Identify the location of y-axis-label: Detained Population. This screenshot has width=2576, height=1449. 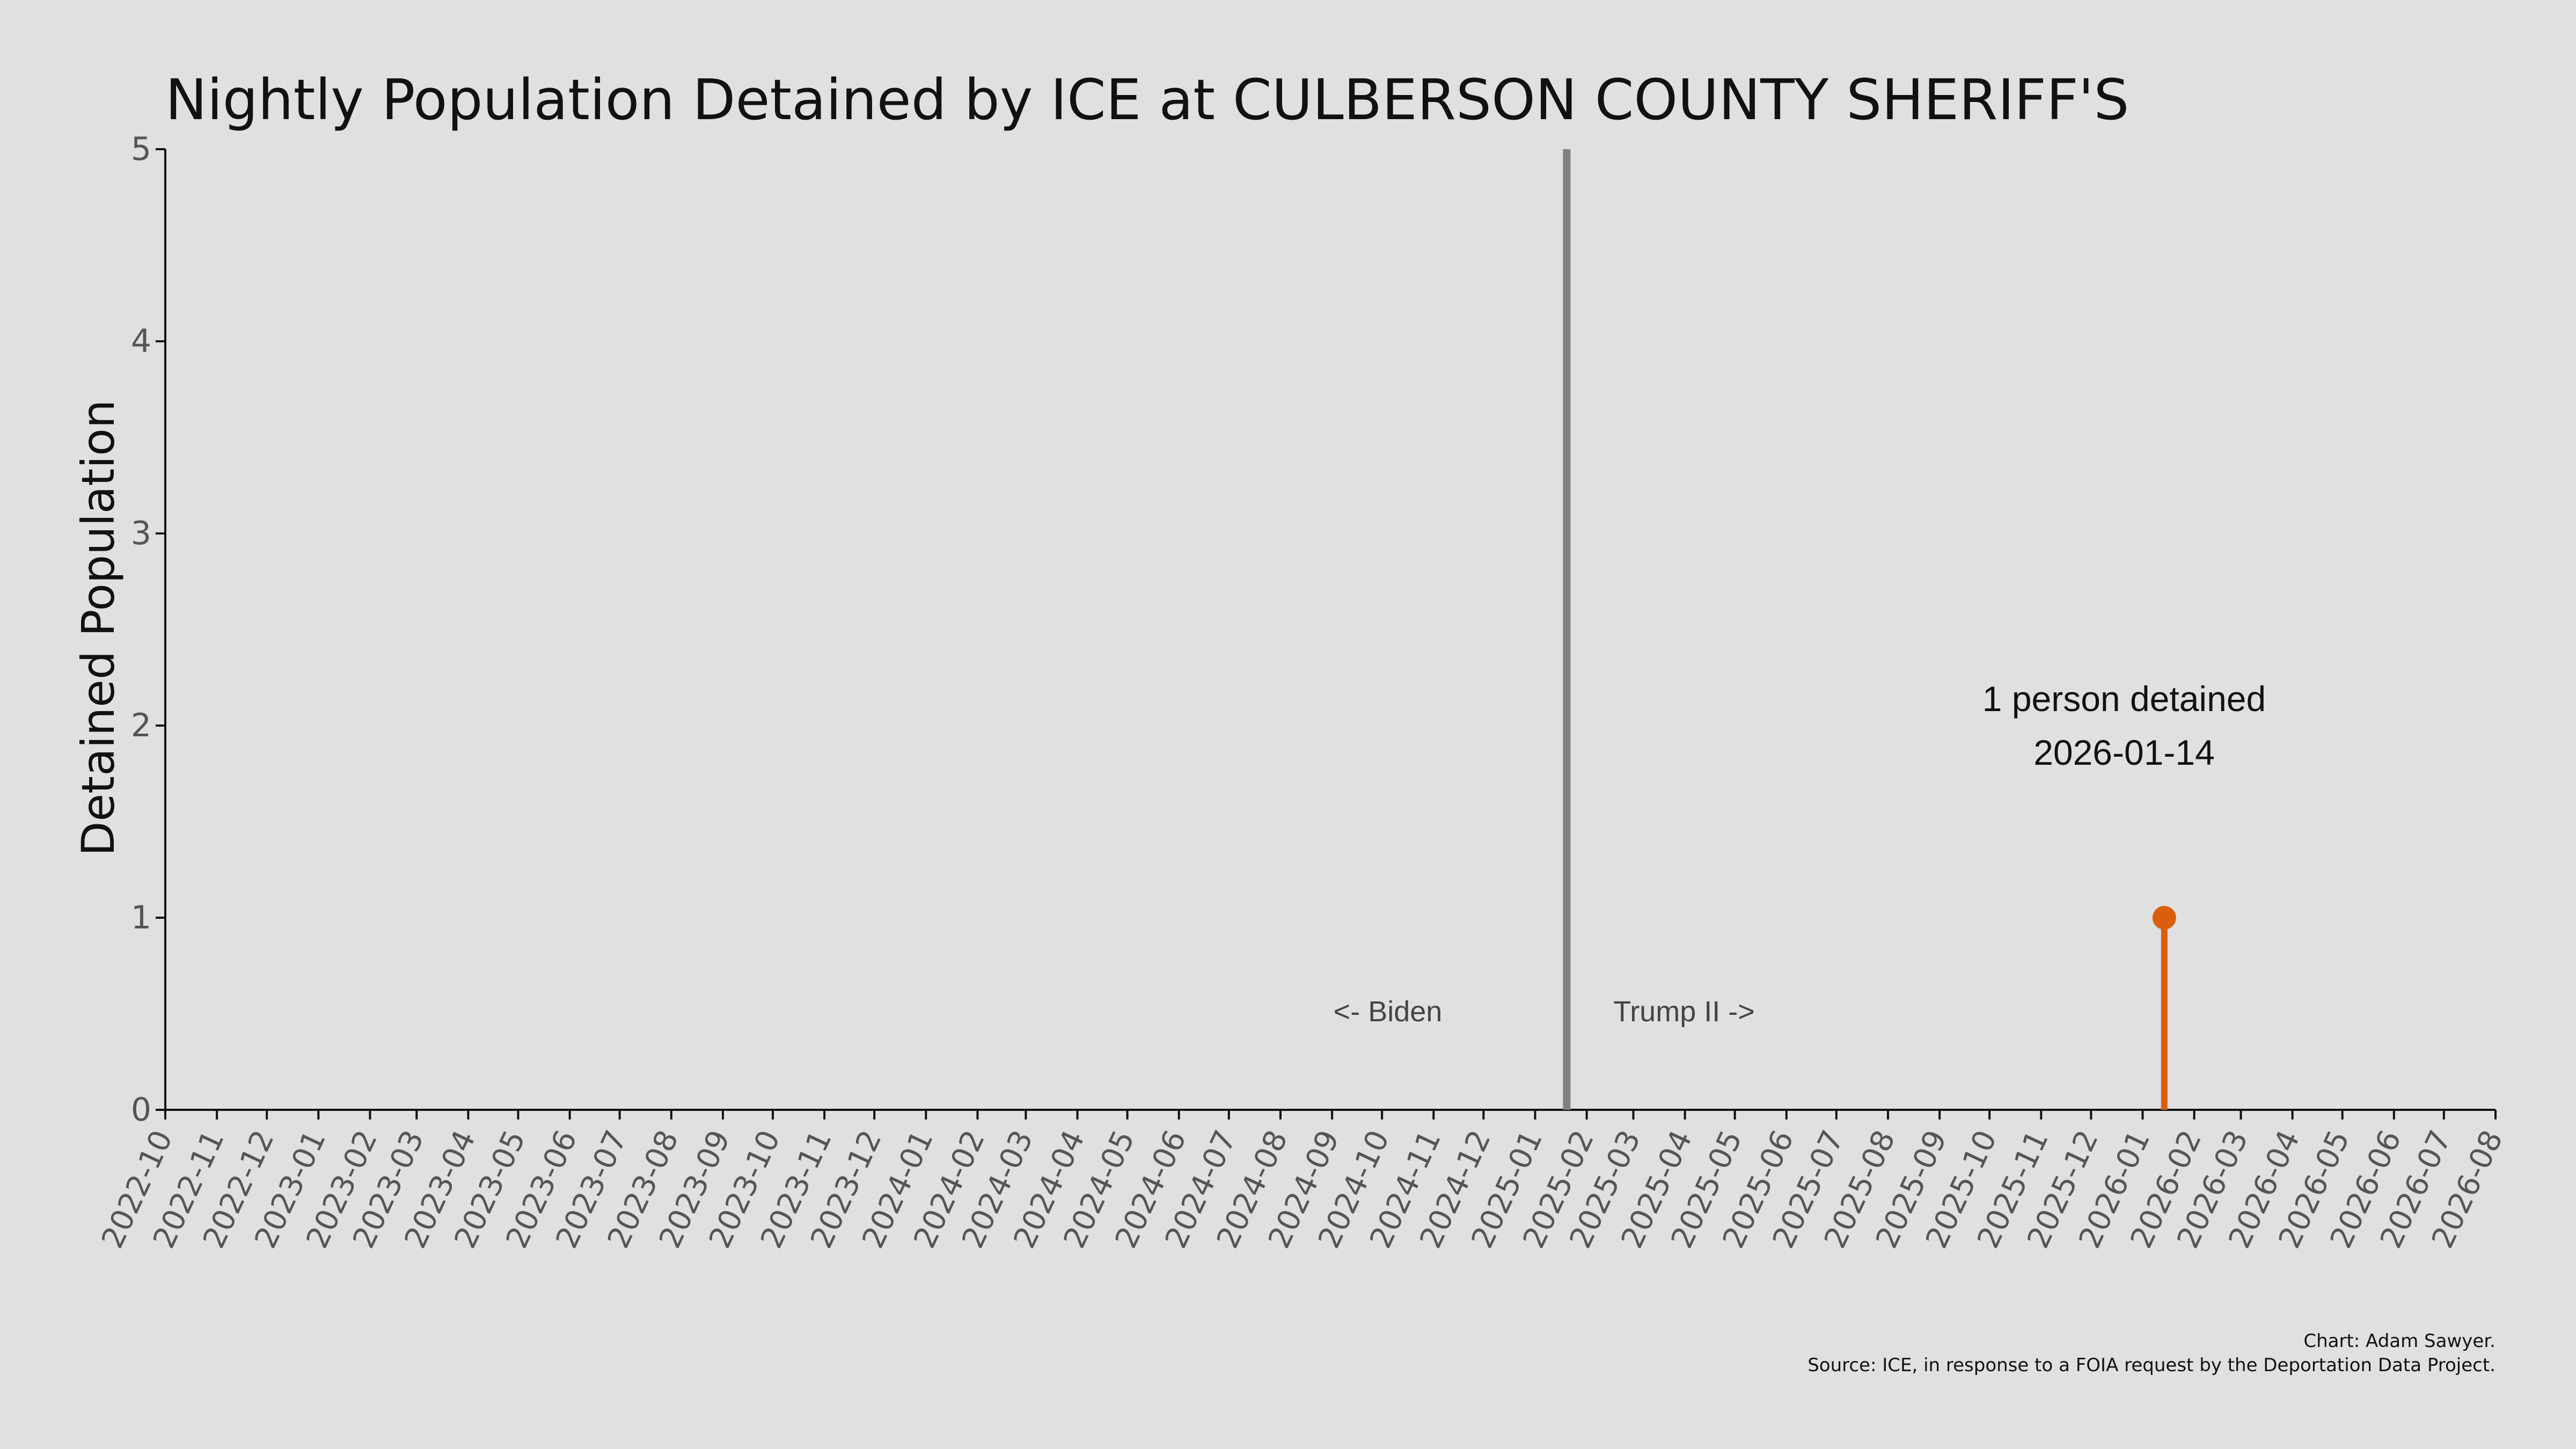
(98, 628).